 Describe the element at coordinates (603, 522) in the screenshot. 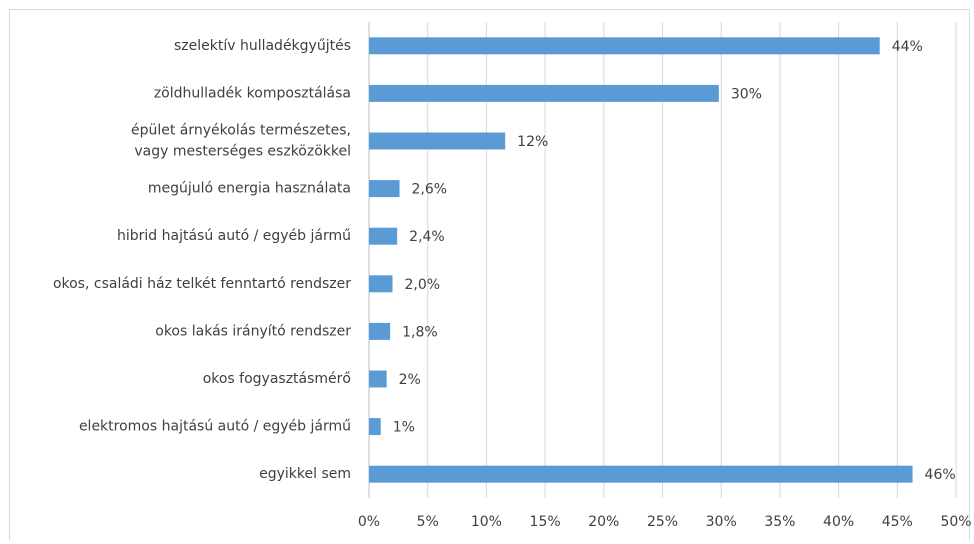

I see `x-tick-label: 20%` at that location.